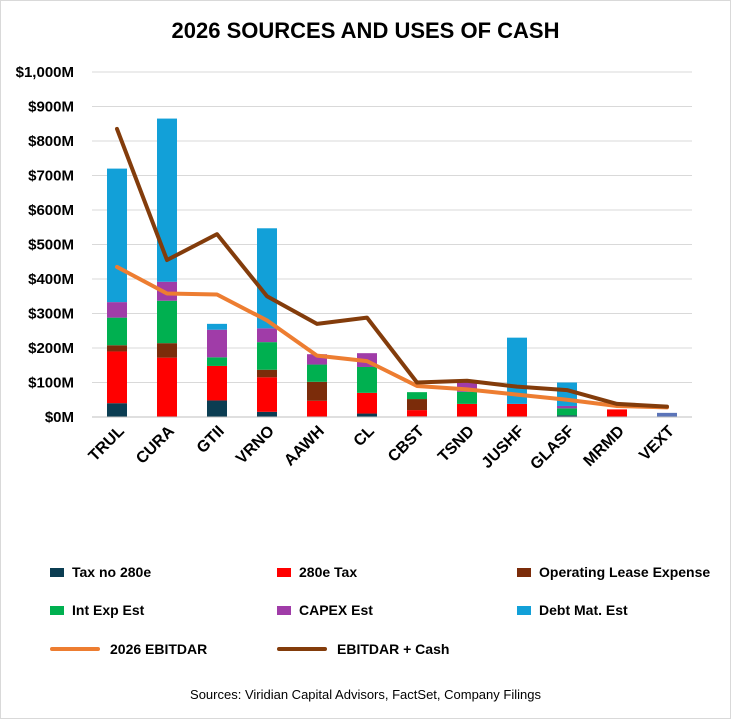 This screenshot has height=719, width=731. What do you see at coordinates (336, 610) in the screenshot?
I see `legend-label: CAPEX Est` at bounding box center [336, 610].